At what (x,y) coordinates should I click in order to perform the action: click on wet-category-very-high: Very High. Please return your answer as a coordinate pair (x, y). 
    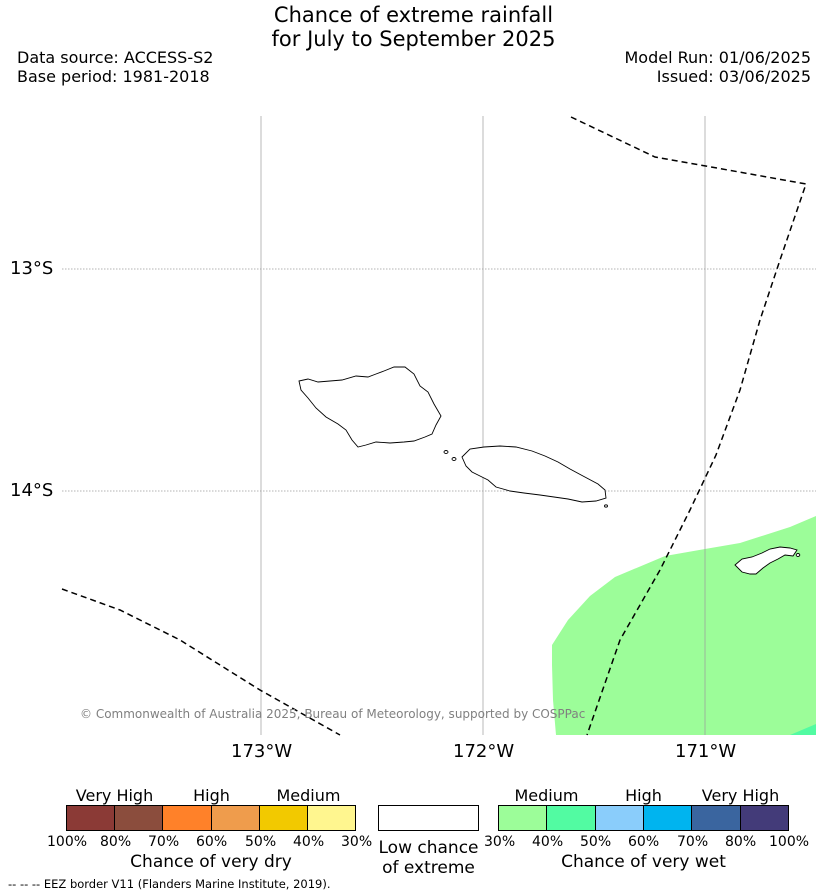
    Looking at the image, I should click on (740, 795).